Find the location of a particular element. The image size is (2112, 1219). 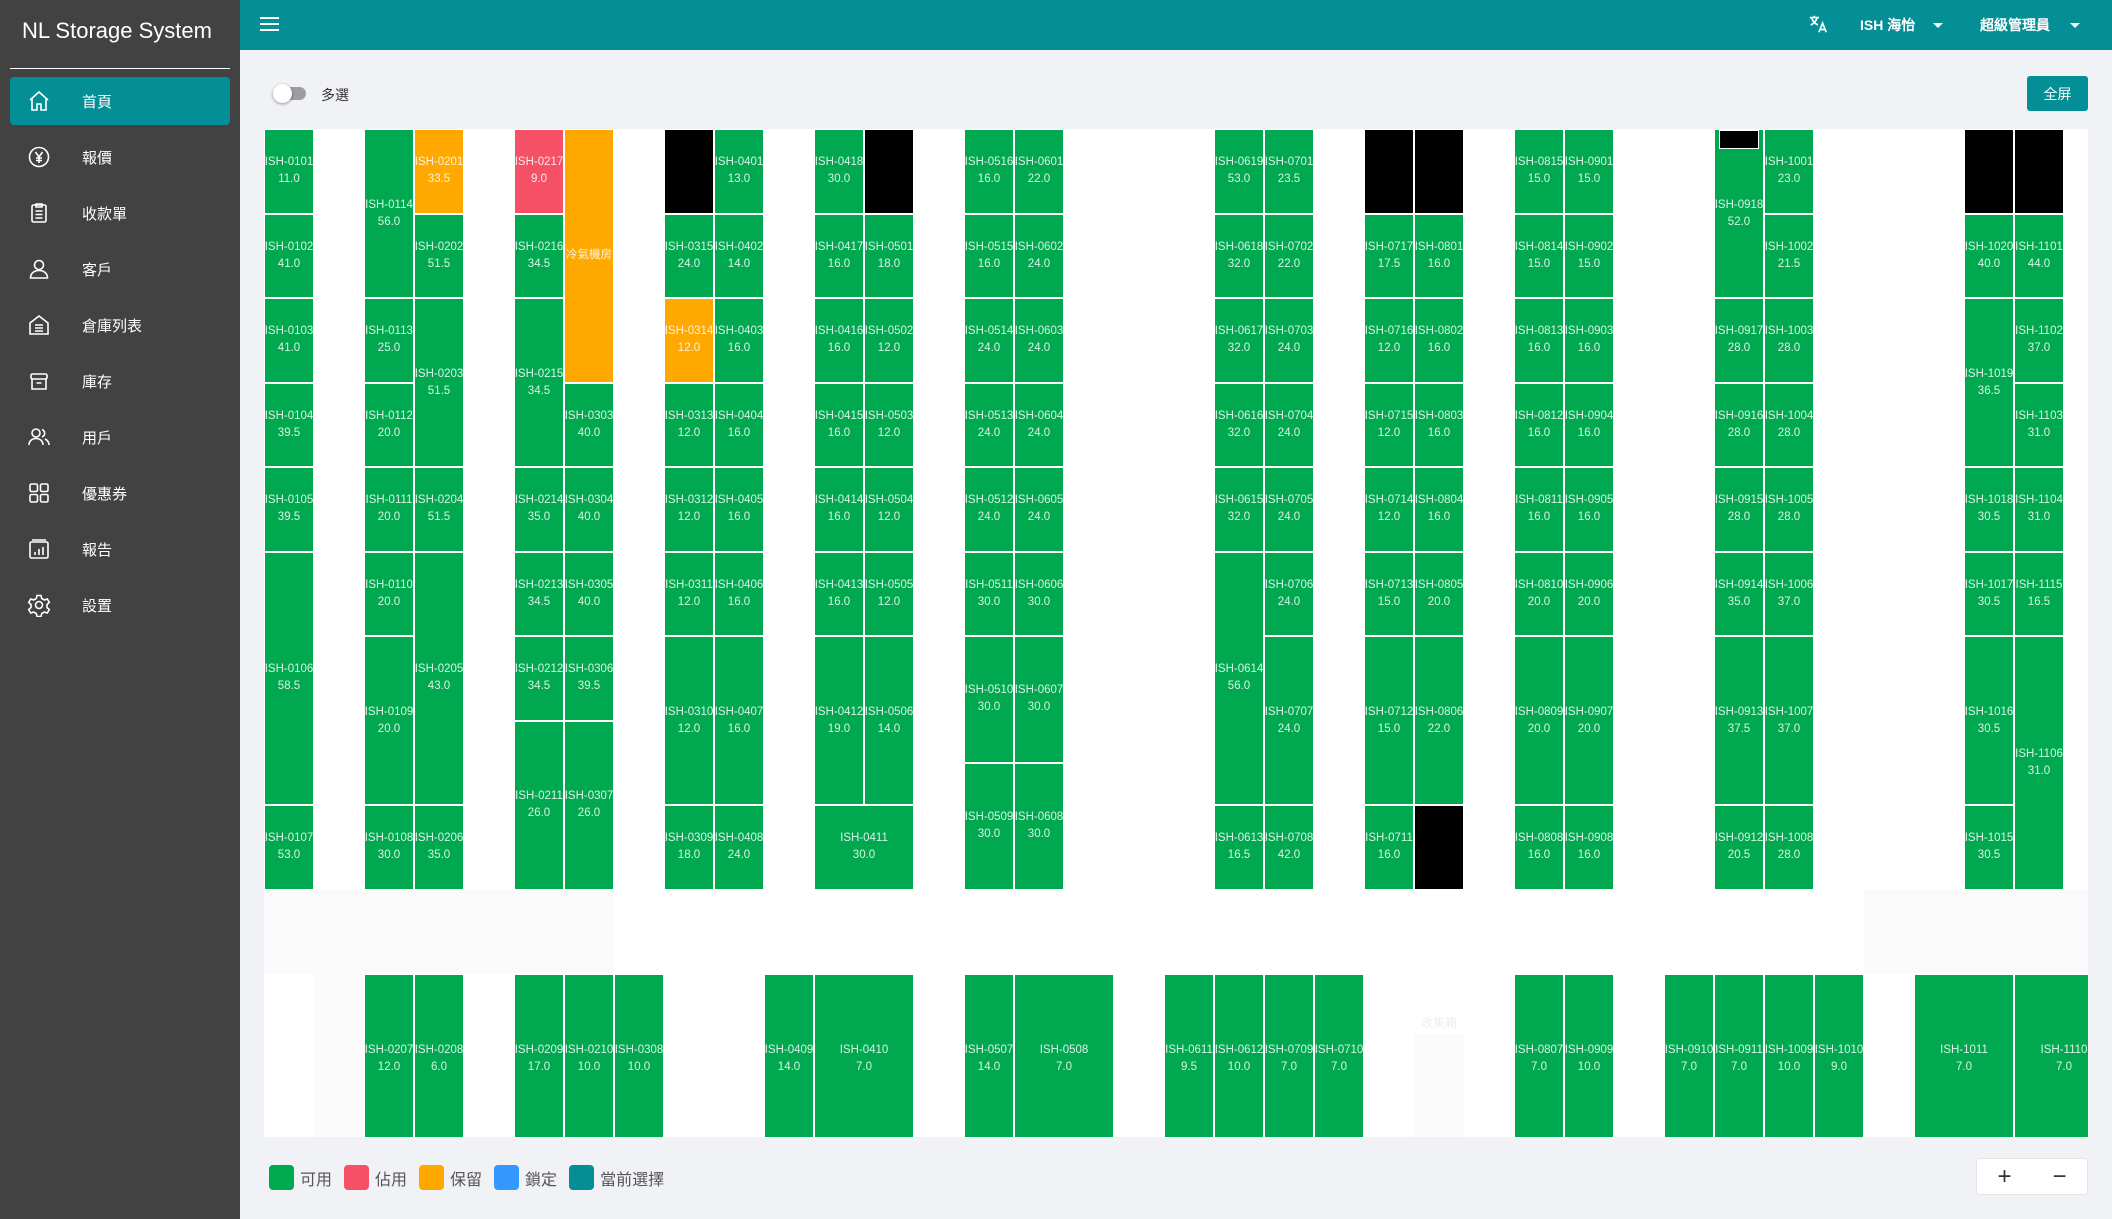

zoom-out-button: − is located at coordinates (2059, 1176).